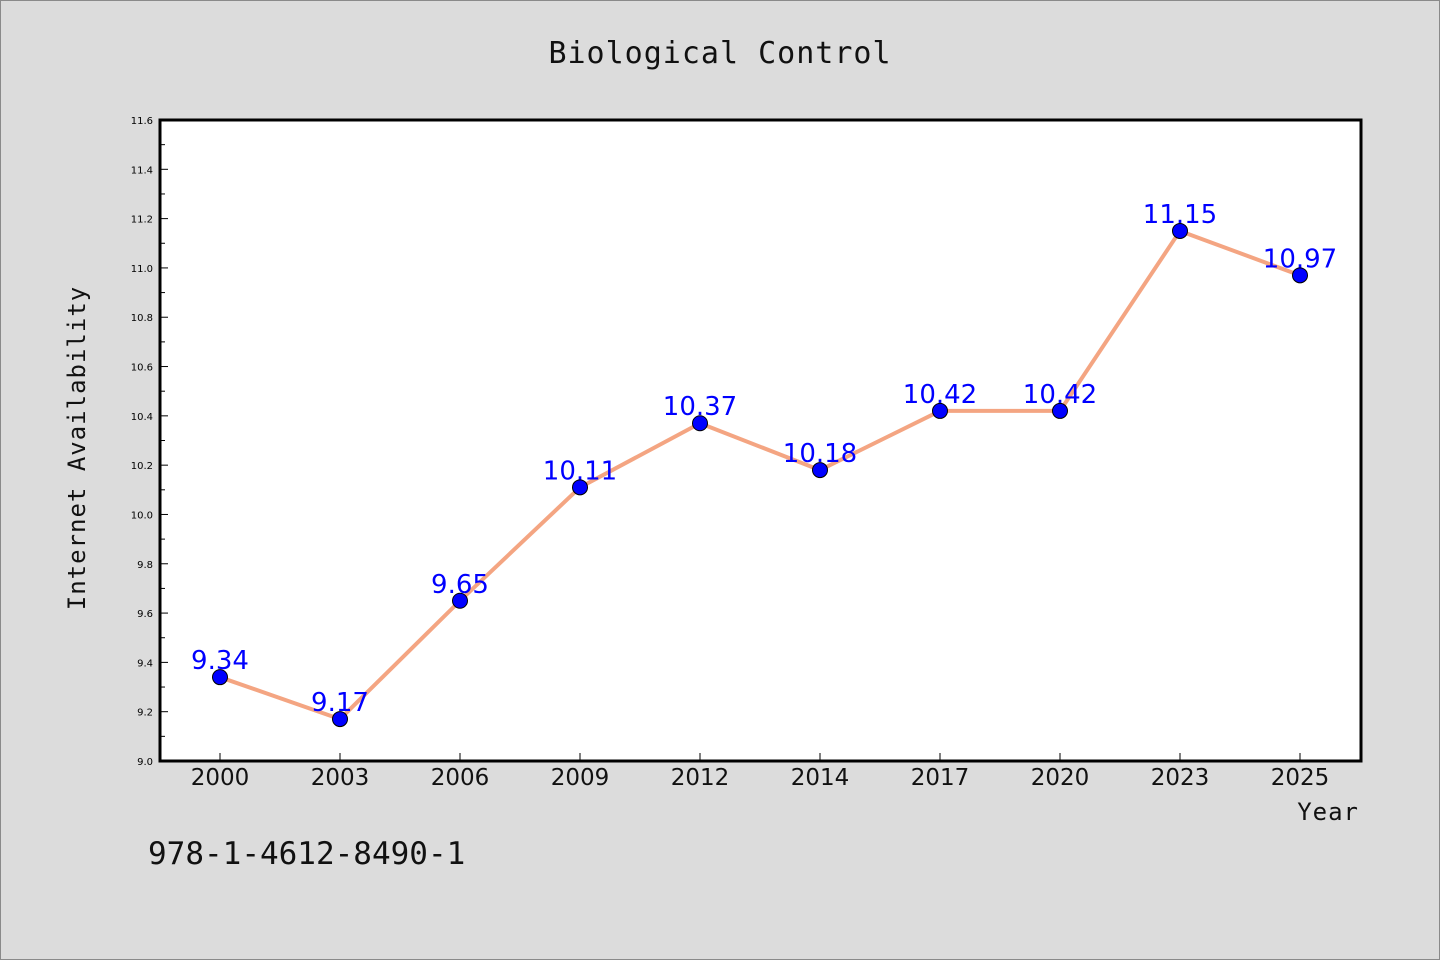 The width and height of the screenshot is (1440, 960). What do you see at coordinates (820, 778) in the screenshot?
I see `x-tick-label: 2014` at bounding box center [820, 778].